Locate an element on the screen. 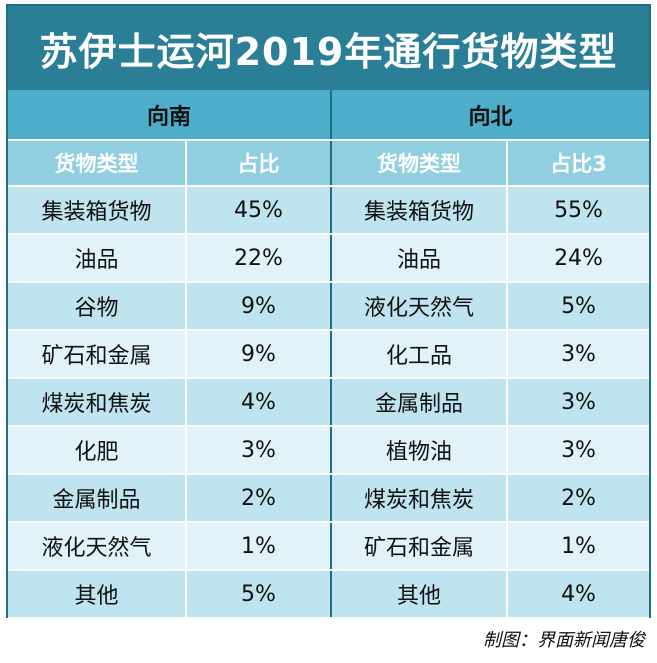 This screenshot has height=663, width=657. table-row: 矿石和金属 9% 化工品 3% is located at coordinates (329, 354).